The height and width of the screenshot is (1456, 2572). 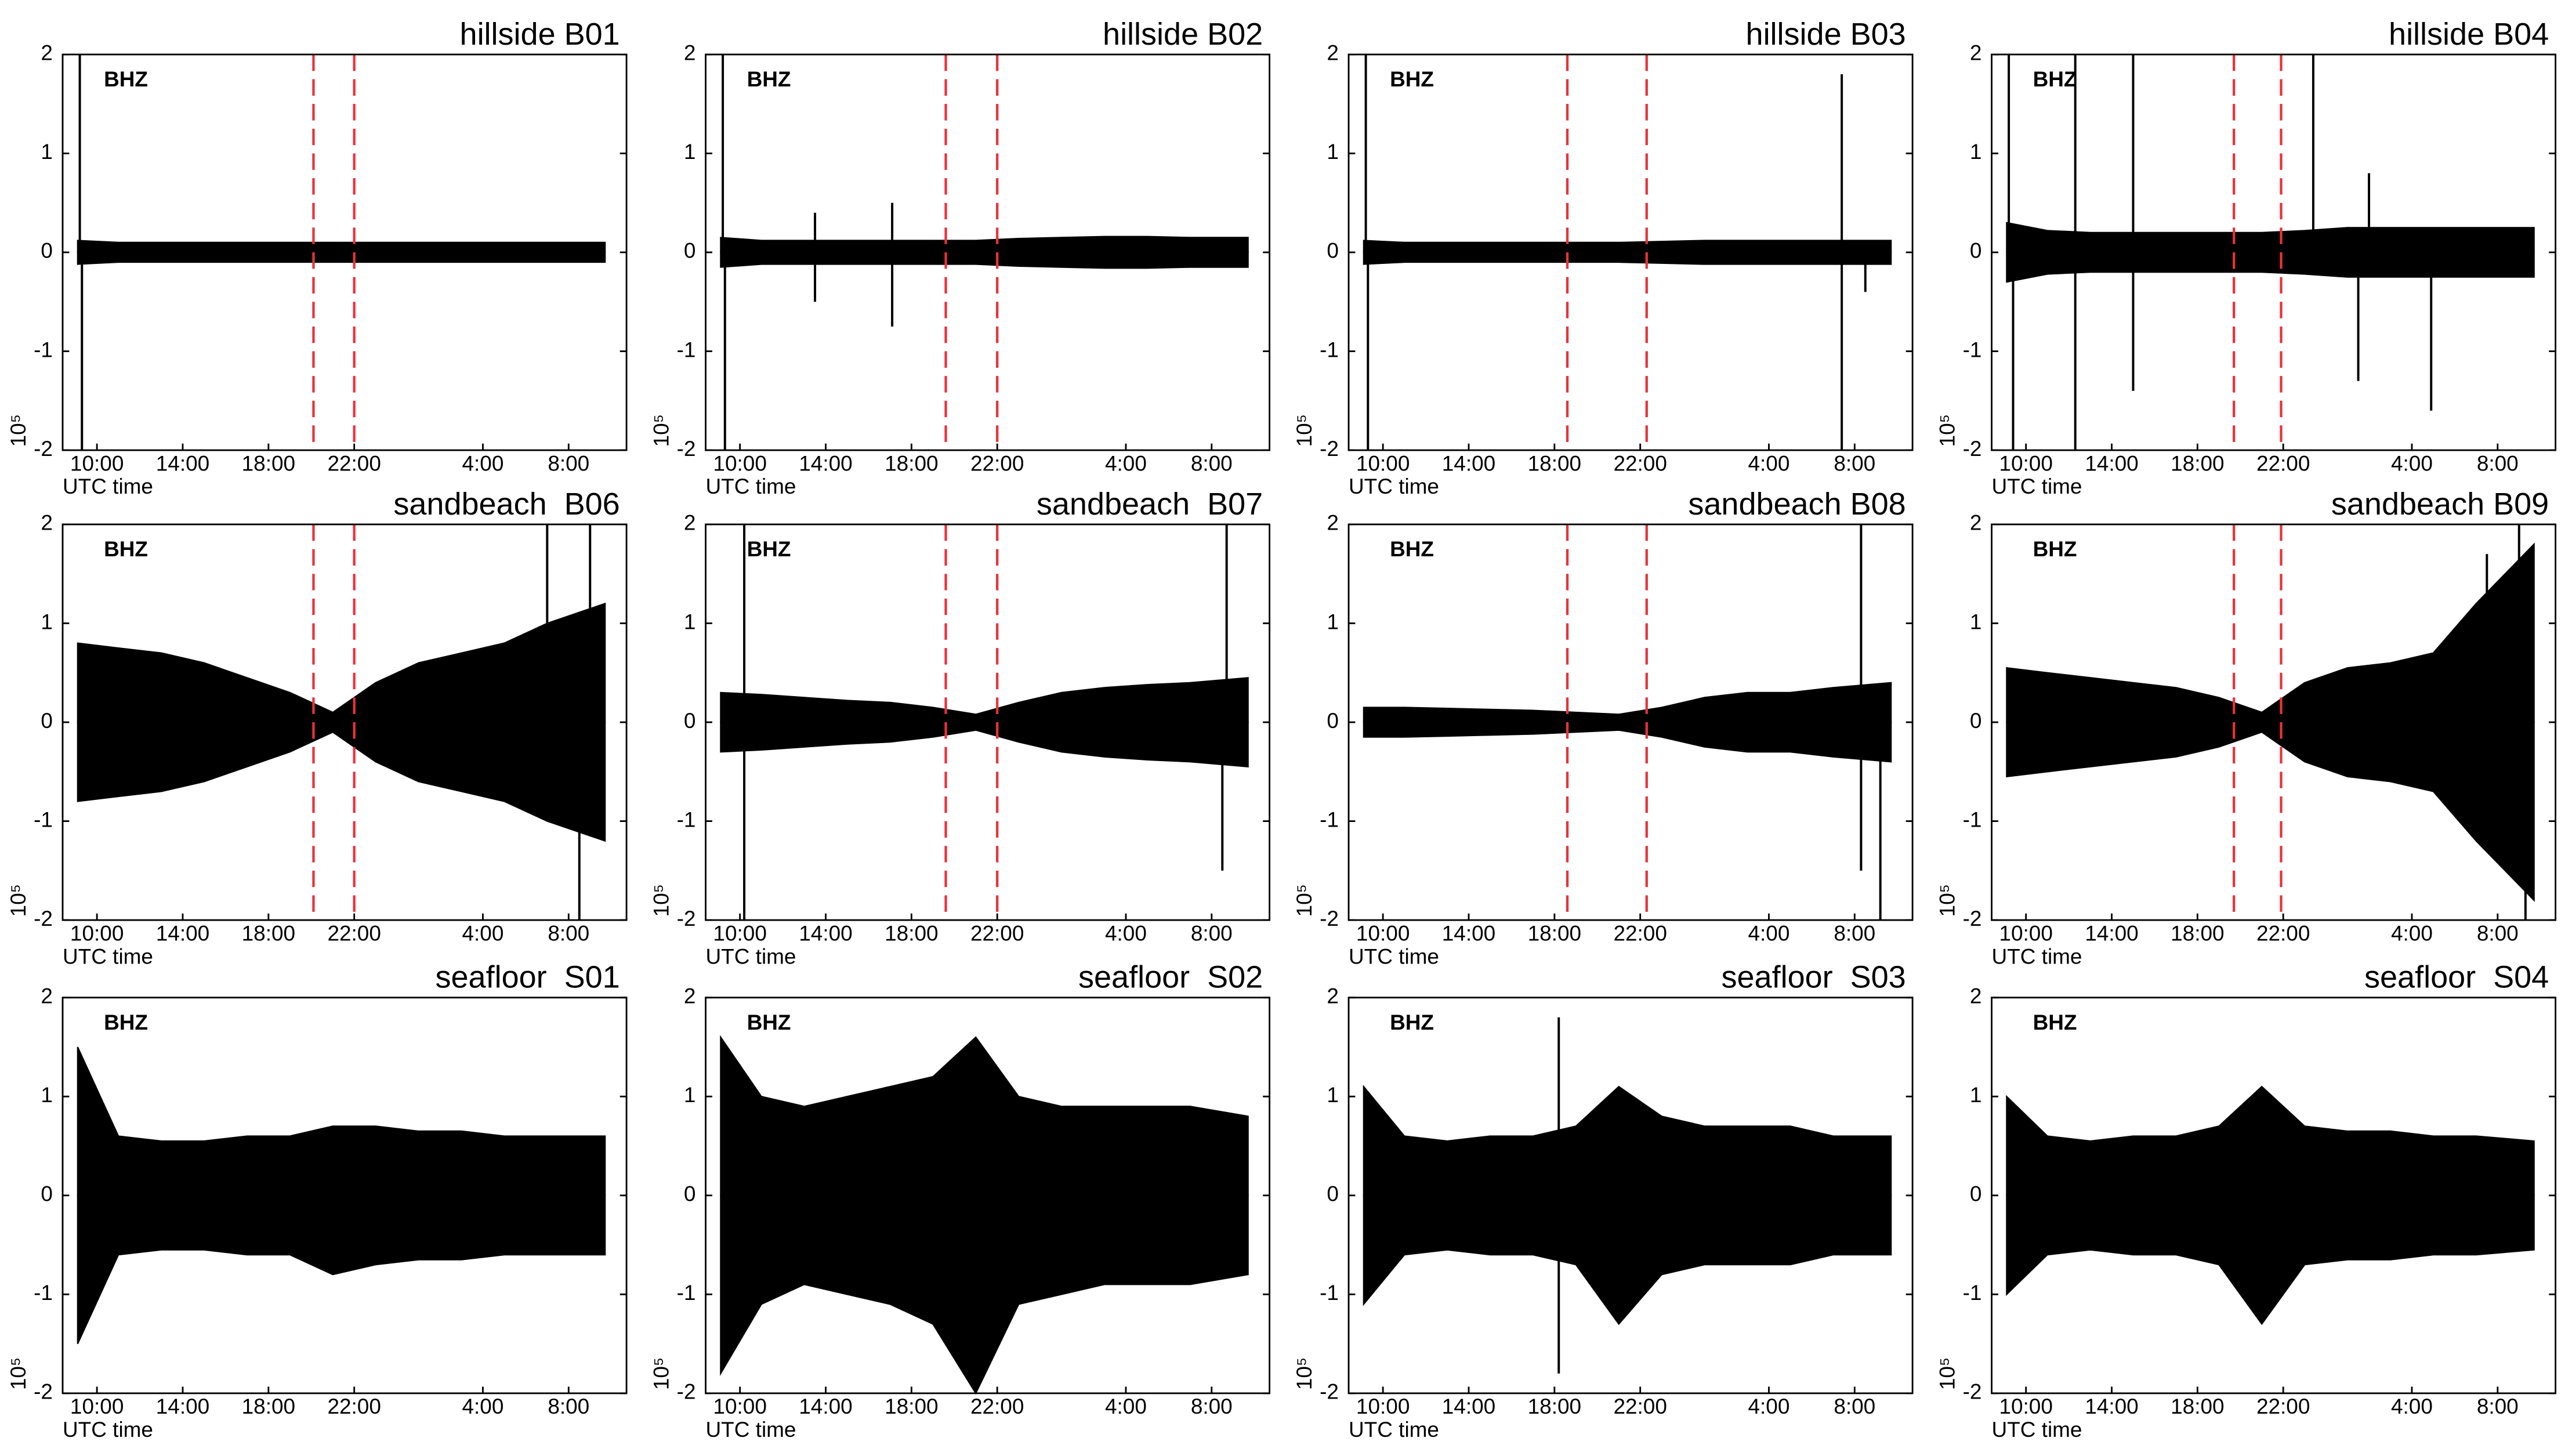 I want to click on chart-title: hillside B01, so click(x=540, y=34).